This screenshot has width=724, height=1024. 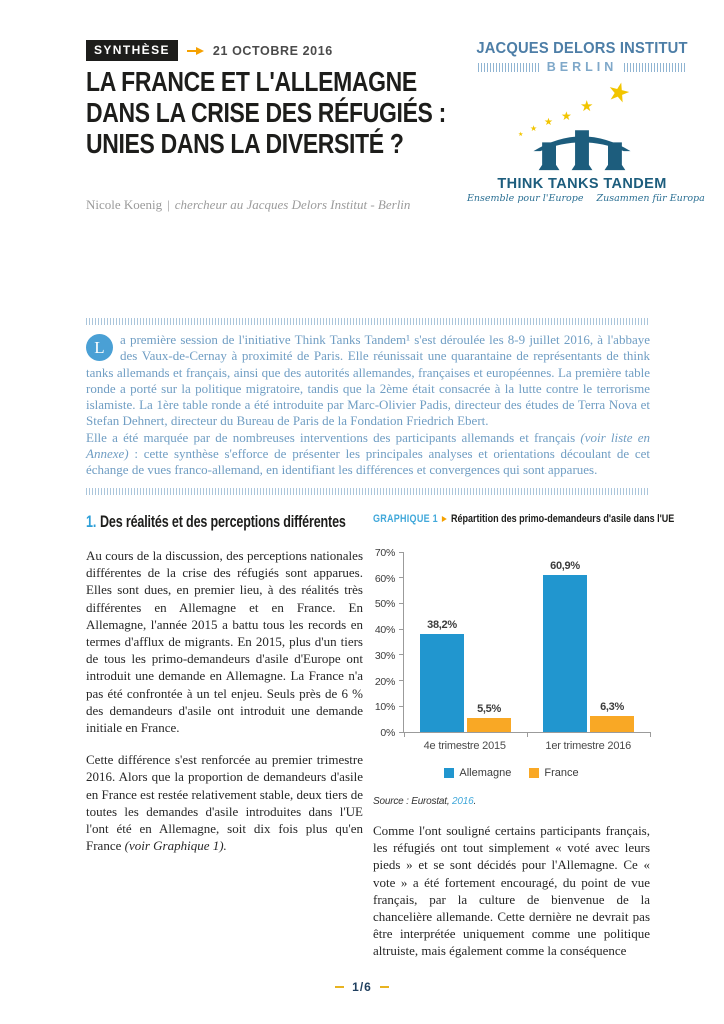 I want to click on hatched-rule-top, so click(x=368, y=321).